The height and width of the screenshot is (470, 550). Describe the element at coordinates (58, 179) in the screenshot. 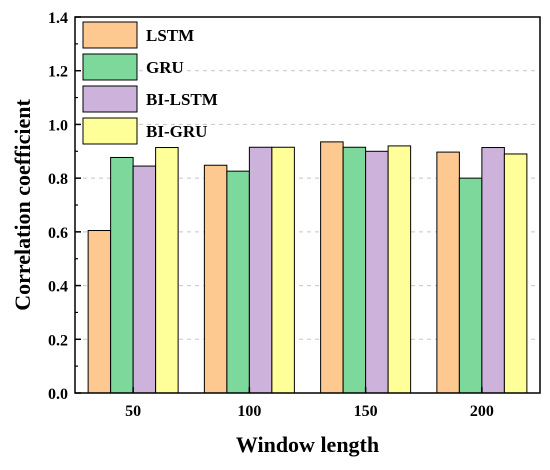

I see `y-tick-label: 0.8` at that location.